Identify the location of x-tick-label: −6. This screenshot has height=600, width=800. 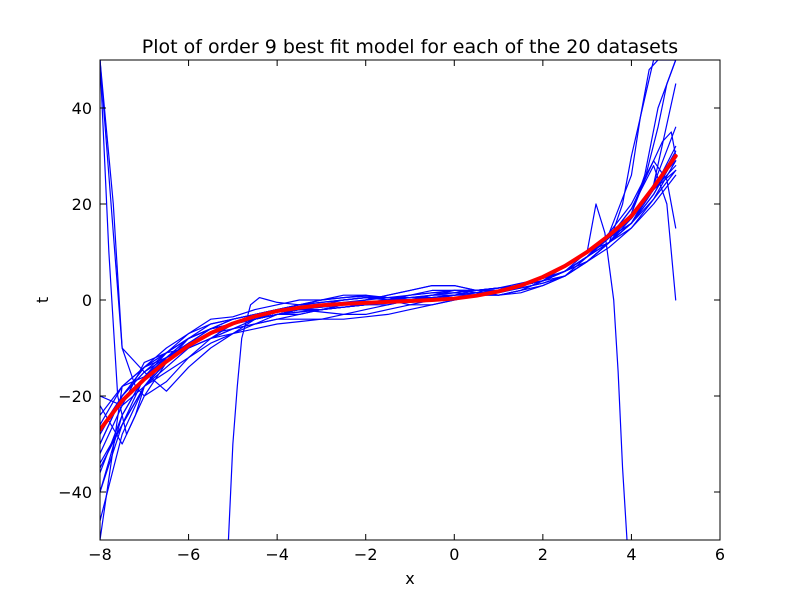
(189, 554).